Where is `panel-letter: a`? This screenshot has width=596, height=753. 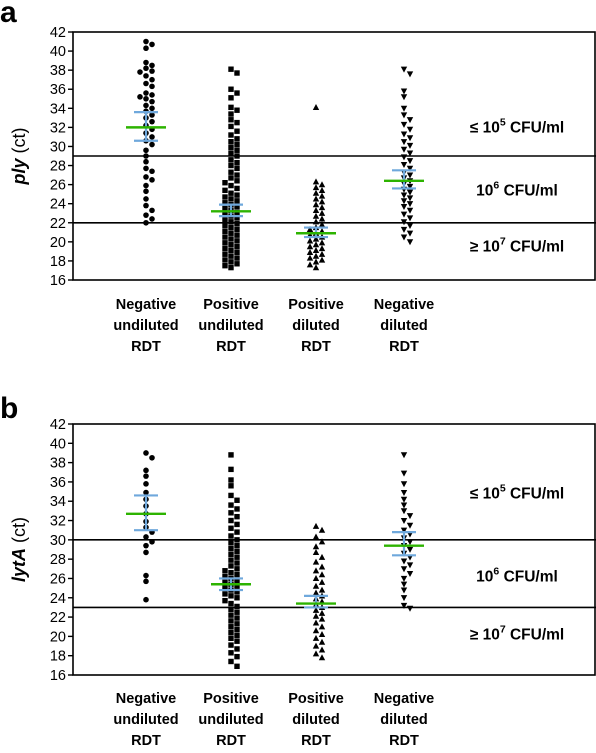 panel-letter: a is located at coordinates (8, 14).